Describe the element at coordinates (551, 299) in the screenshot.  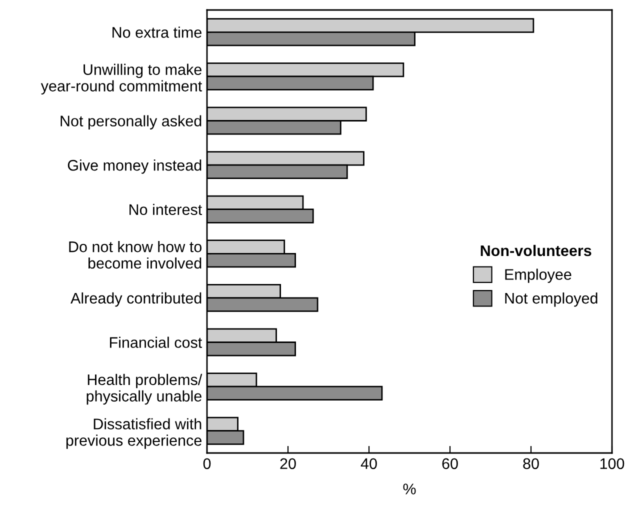
I see `legend-label: Not employed` at that location.